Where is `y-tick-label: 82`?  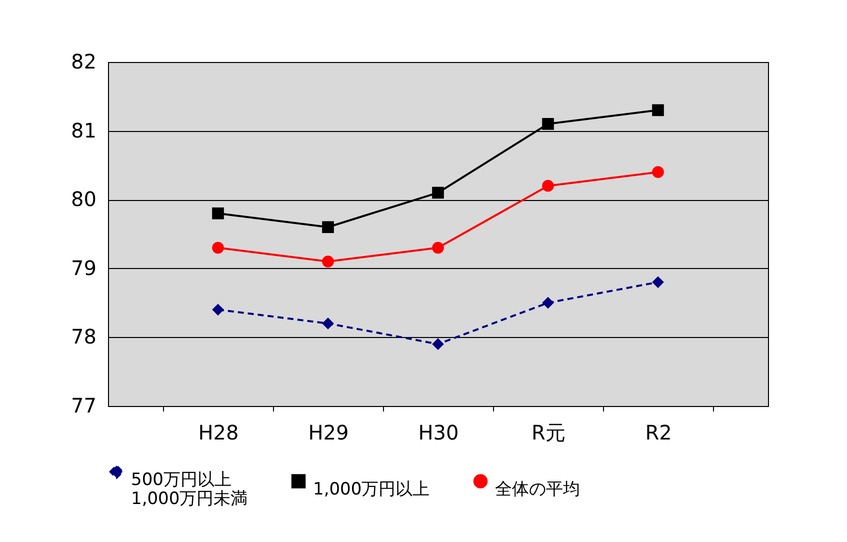
y-tick-label: 82 is located at coordinates (83, 62).